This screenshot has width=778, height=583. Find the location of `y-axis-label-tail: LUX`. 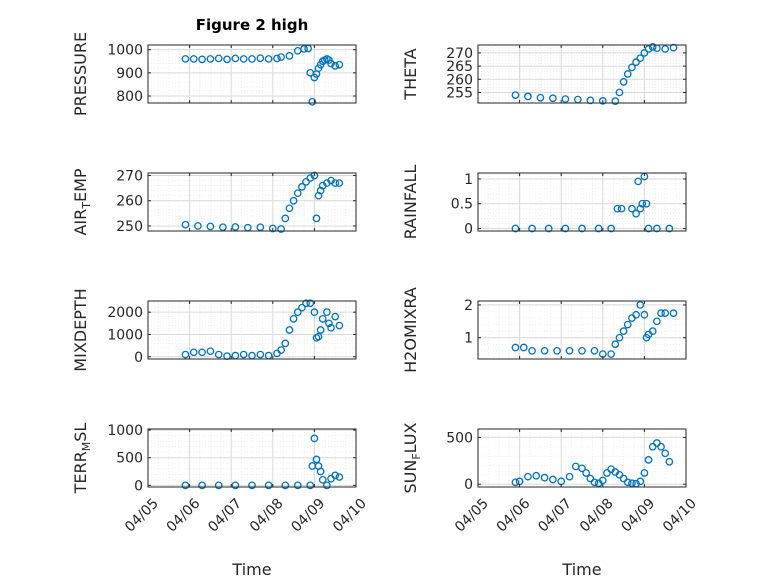

y-axis-label-tail: LUX is located at coordinates (410, 437).